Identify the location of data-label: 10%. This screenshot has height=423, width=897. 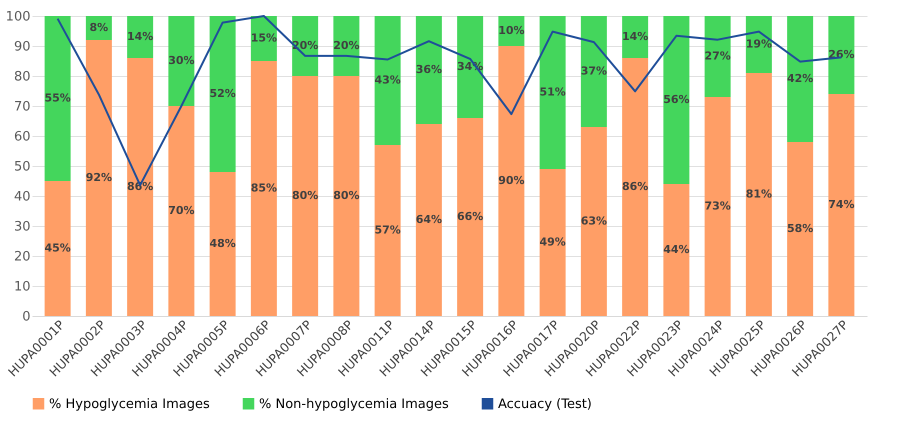
(511, 30).